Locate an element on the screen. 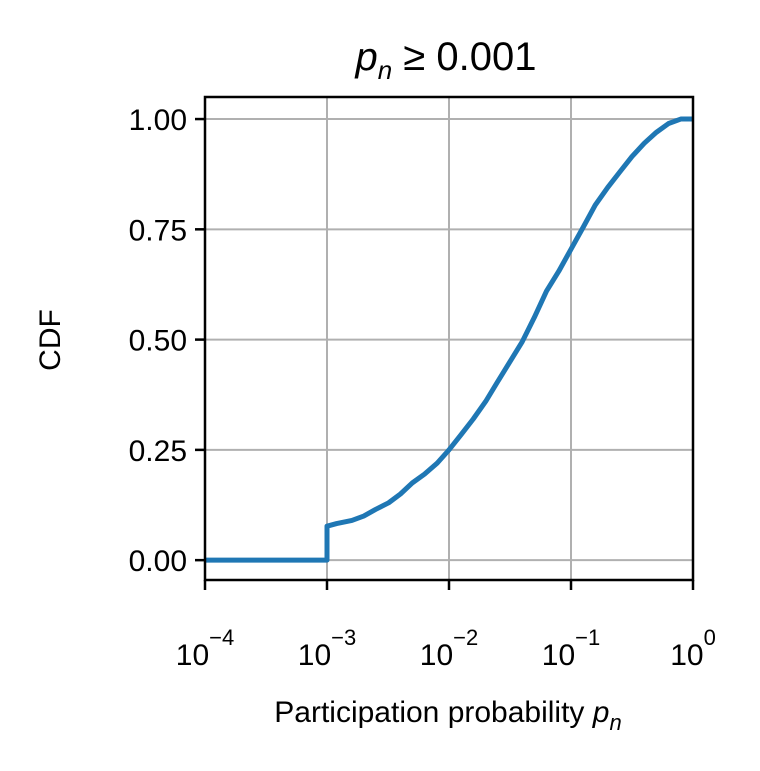 This screenshot has width=760, height=771. x-axis-label-var: p is located at coordinates (601, 712).